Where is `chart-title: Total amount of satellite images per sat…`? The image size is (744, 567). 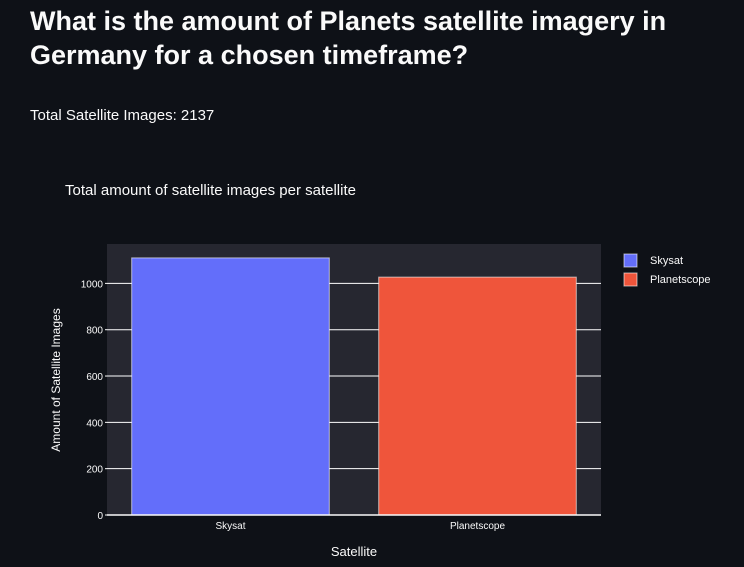 chart-title: Total amount of satellite images per sat… is located at coordinates (210, 190).